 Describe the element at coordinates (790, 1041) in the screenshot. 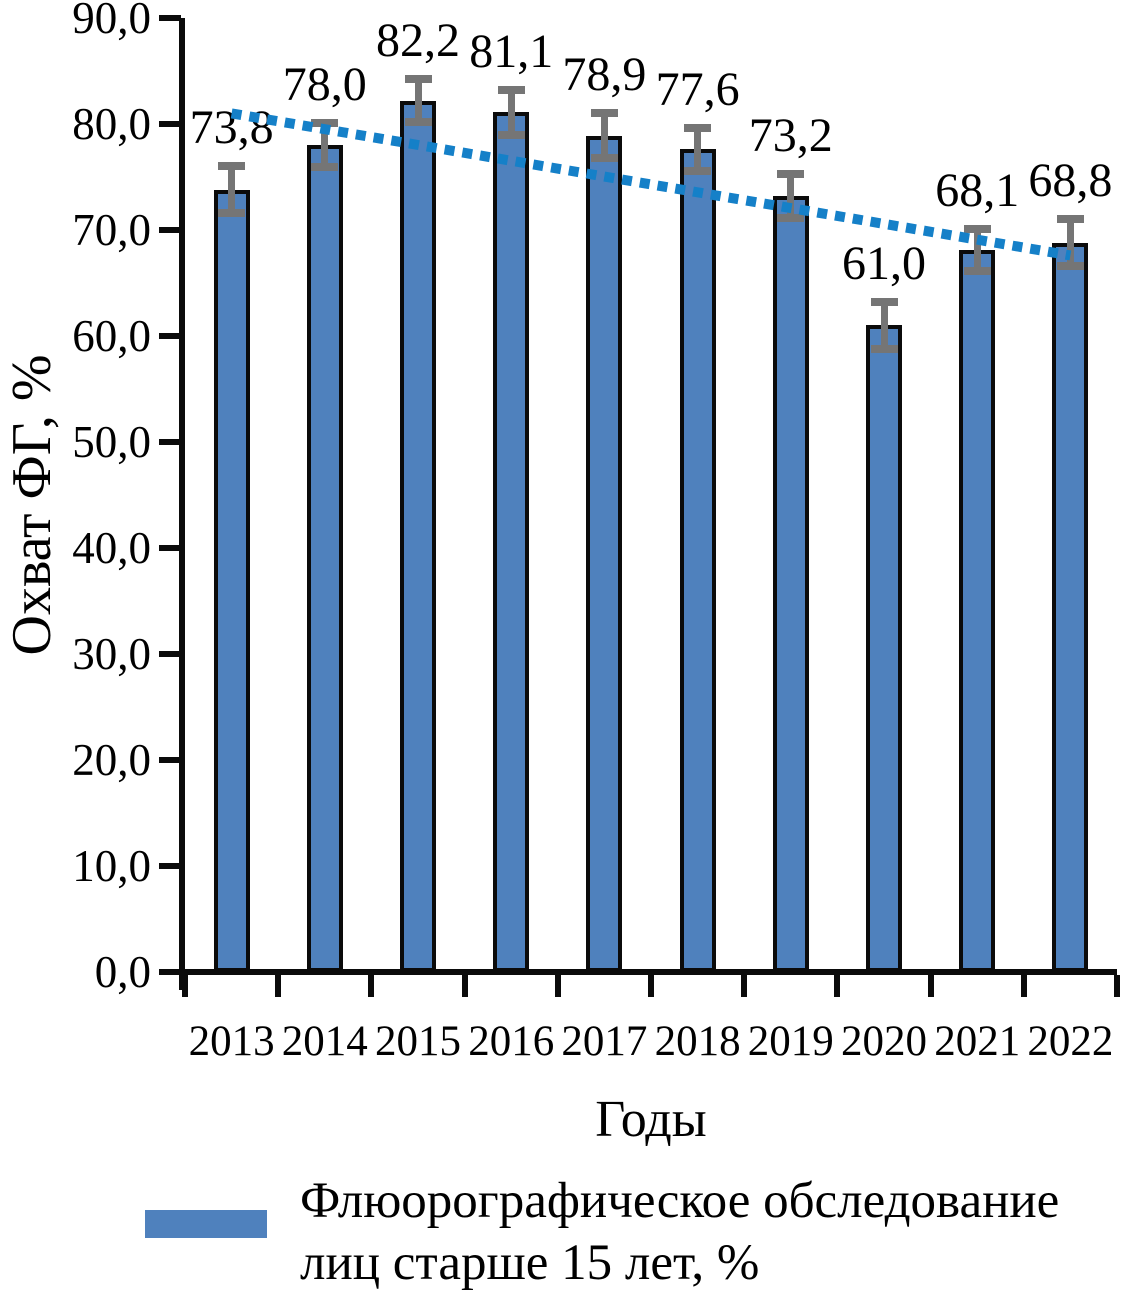

I see `x-category-label: 2019` at that location.